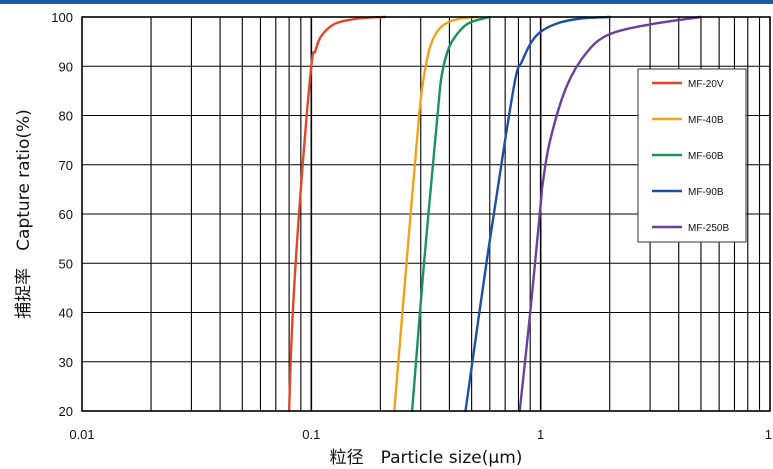 The image size is (773, 469). Describe the element at coordinates (66, 214) in the screenshot. I see `y-tick-label: 60` at that location.